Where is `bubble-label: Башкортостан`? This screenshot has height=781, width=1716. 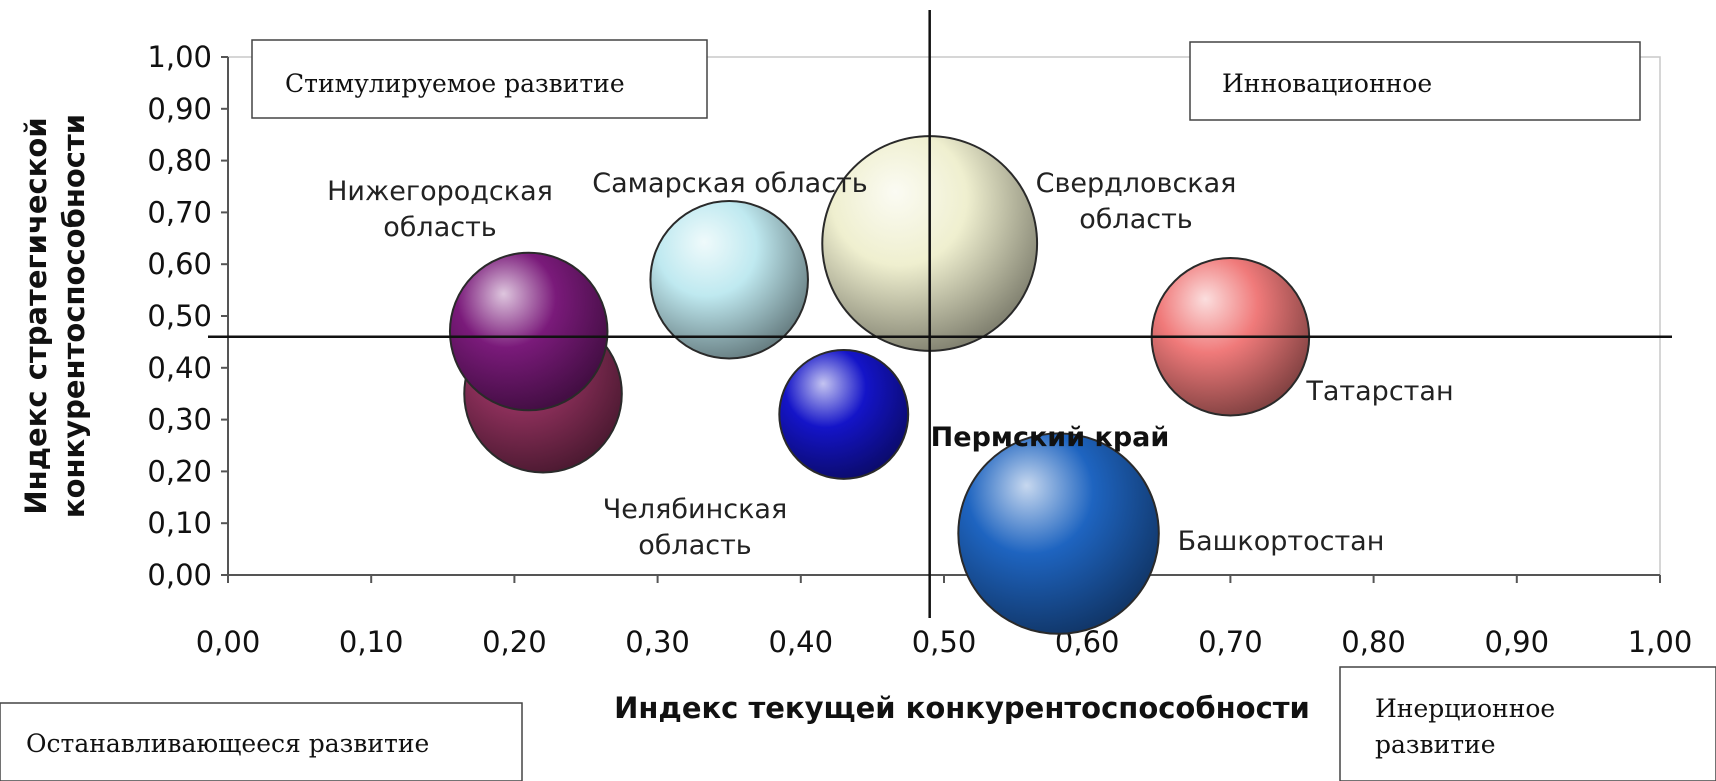 bubble-label: Башкортостан is located at coordinates (1281, 541).